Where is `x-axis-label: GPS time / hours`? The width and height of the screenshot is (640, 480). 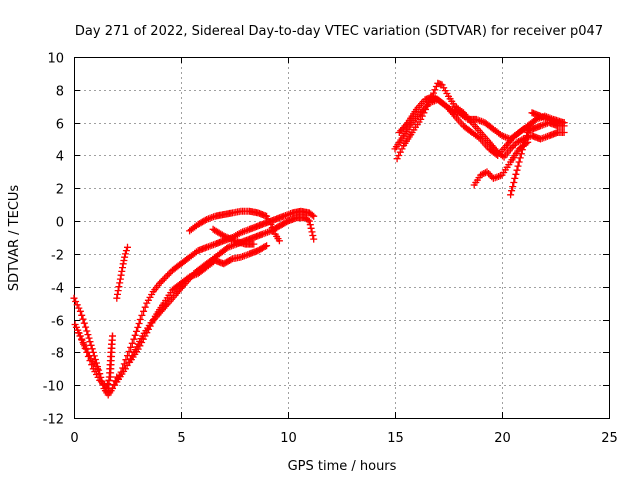
x-axis-label: GPS time / hours is located at coordinates (342, 466).